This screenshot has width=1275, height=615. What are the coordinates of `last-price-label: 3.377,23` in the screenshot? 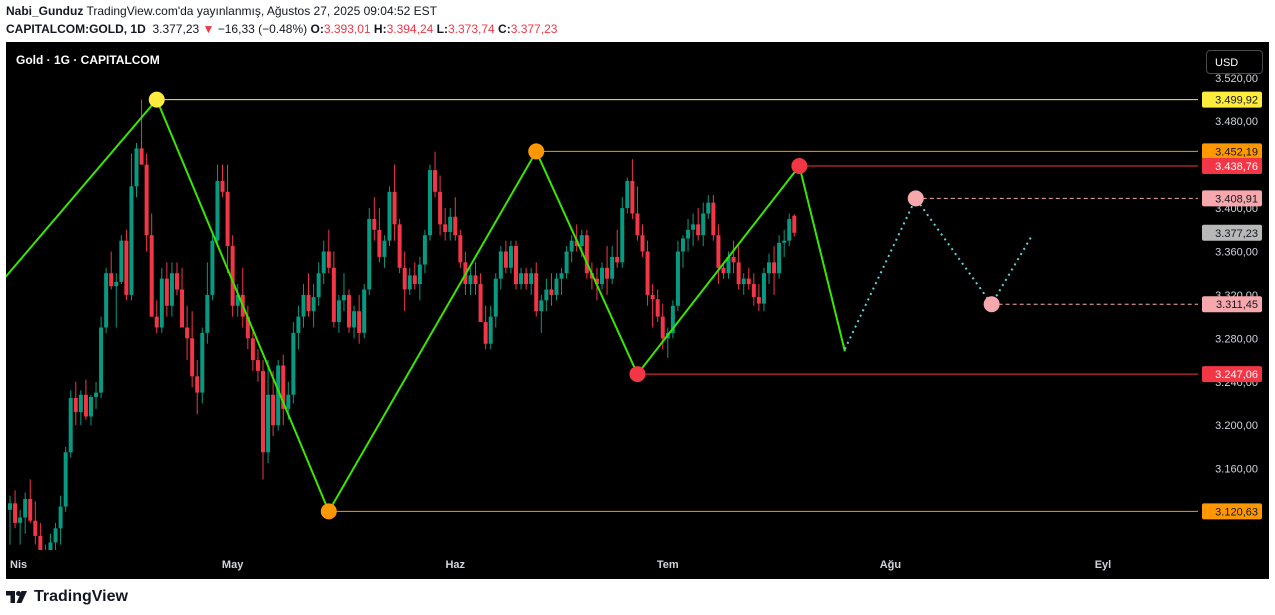 It's located at (1232, 232).